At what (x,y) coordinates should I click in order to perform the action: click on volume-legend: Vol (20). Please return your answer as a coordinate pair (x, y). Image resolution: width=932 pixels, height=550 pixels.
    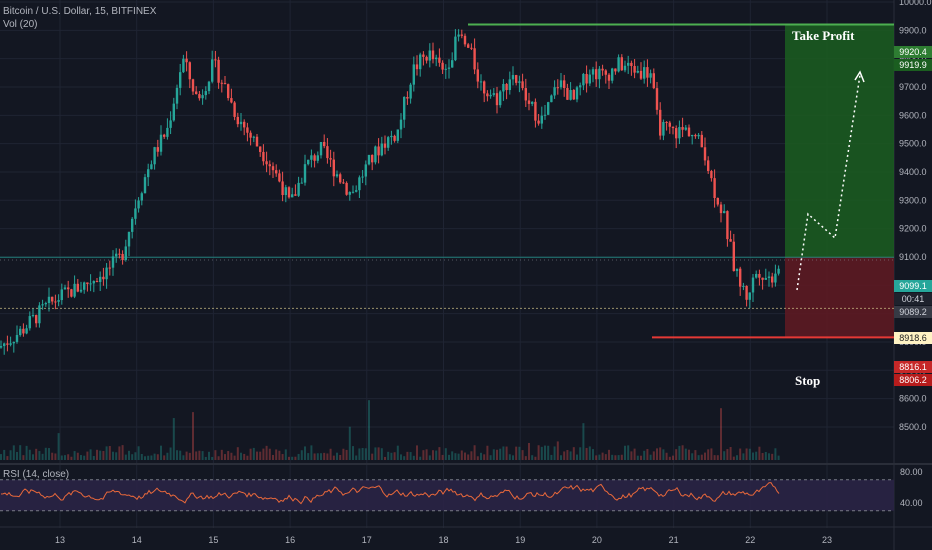
    Looking at the image, I should click on (20, 24).